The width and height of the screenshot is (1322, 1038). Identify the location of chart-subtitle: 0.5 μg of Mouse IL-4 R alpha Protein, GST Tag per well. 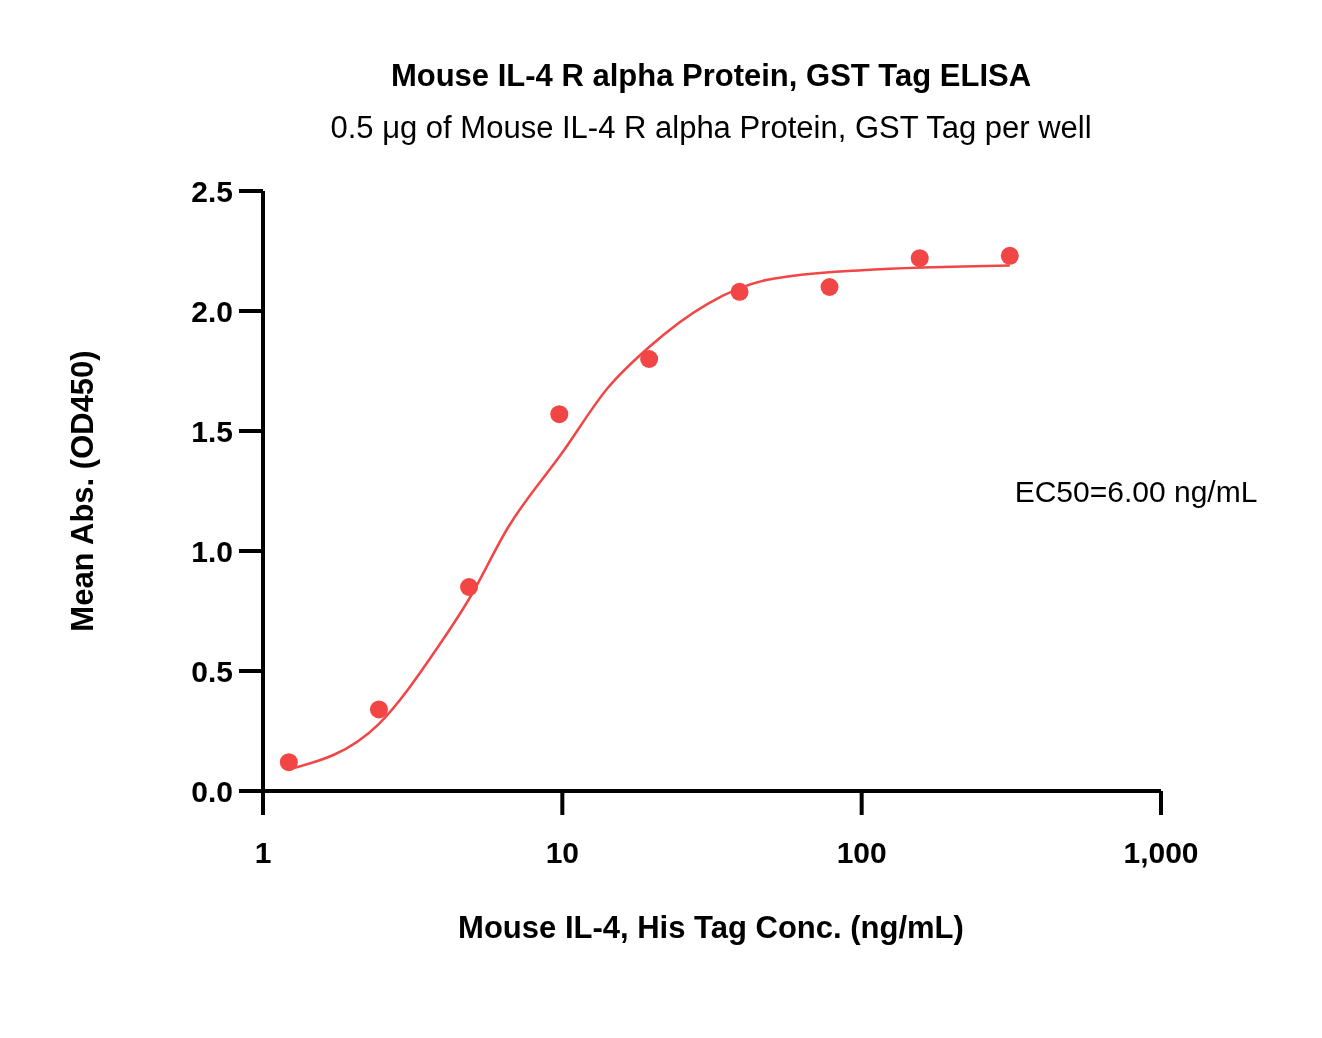
(711, 127).